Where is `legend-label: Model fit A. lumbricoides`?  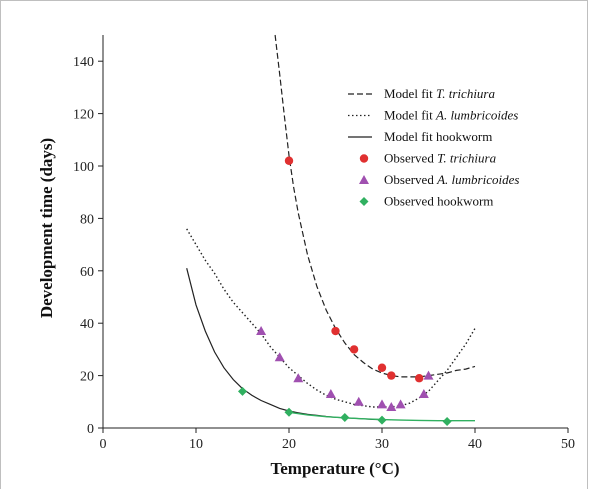 legend-label: Model fit A. lumbricoides is located at coordinates (451, 115).